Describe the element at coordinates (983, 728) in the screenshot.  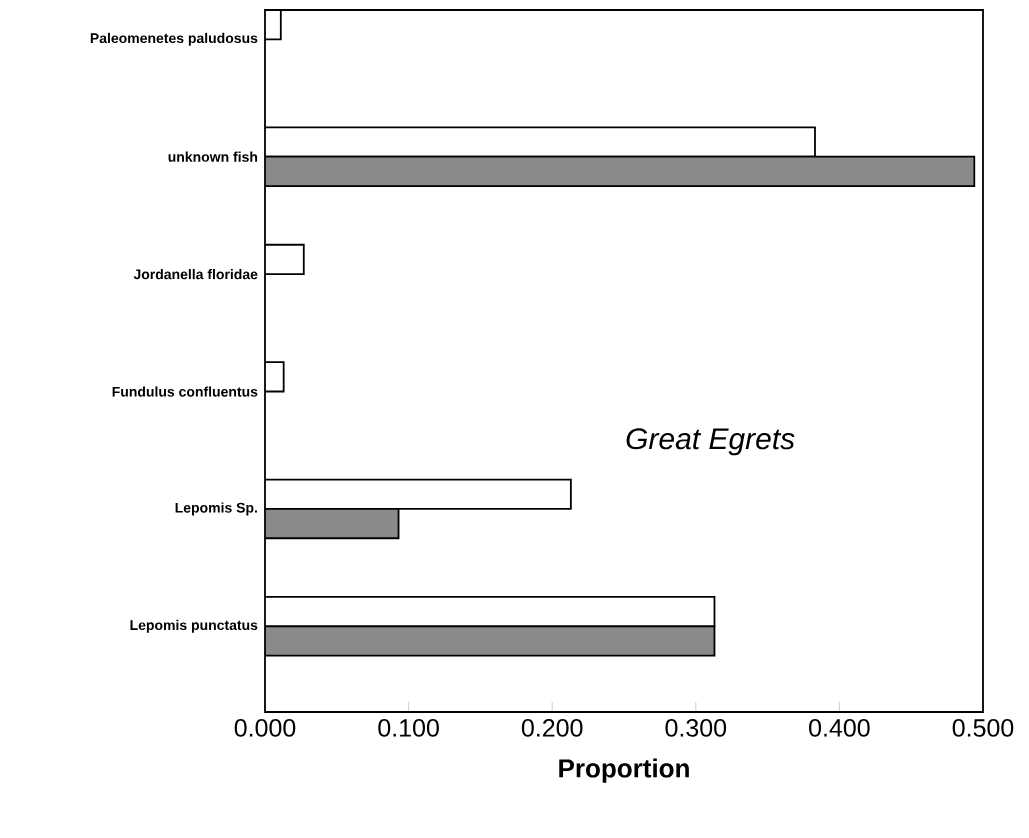
I see `x-tick-label: 0.500` at that location.